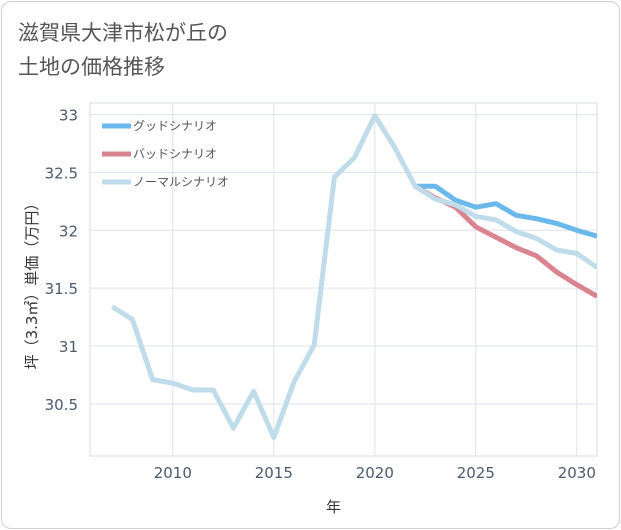 The image size is (621, 530). Describe the element at coordinates (61, 289) in the screenshot. I see `y-tick-label: 31.5` at that location.